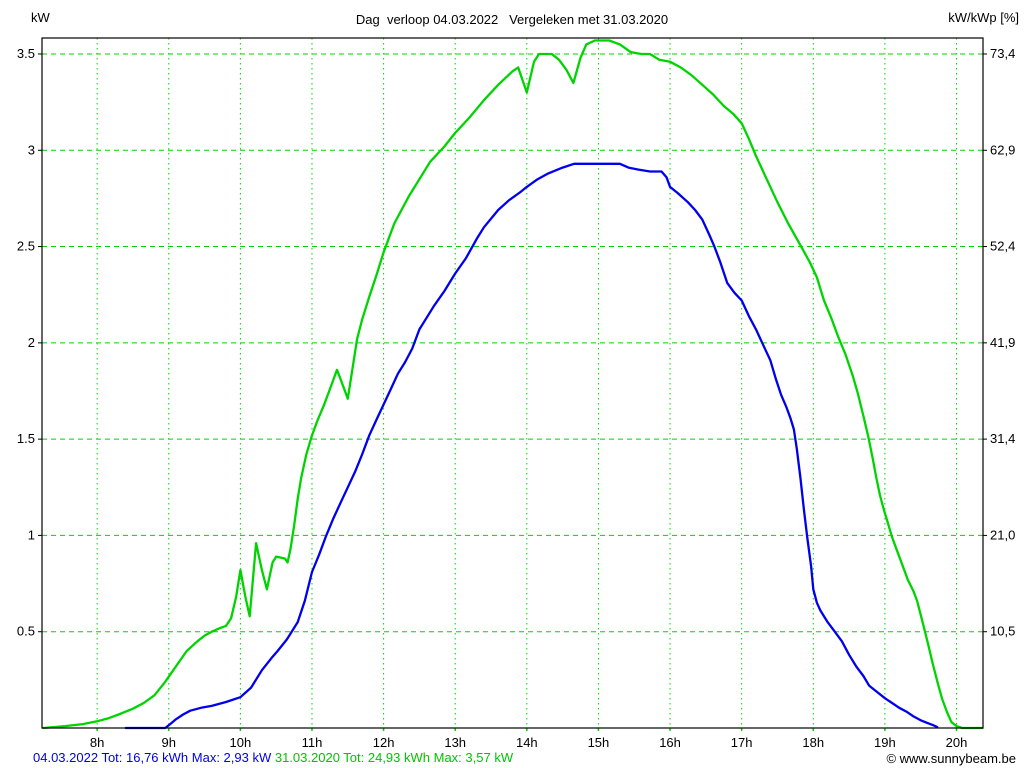  I want to click on y-axis-left-label: 2.5, so click(26, 246).